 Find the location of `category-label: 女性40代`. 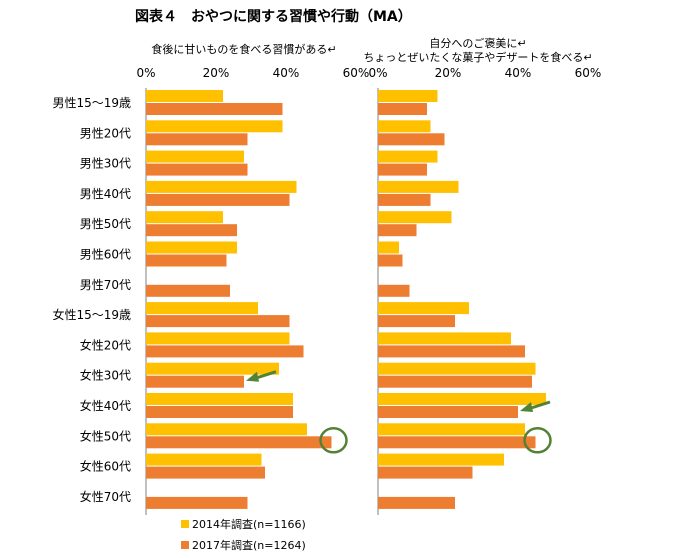

category-label: 女性40代 is located at coordinates (105, 405).